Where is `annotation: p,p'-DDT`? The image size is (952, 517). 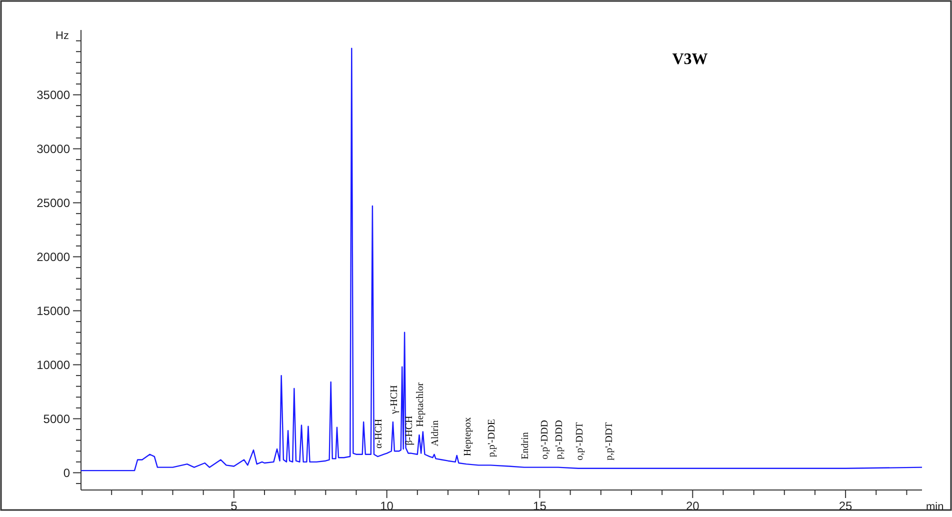 annotation: p,p'-DDT is located at coordinates (610, 441).